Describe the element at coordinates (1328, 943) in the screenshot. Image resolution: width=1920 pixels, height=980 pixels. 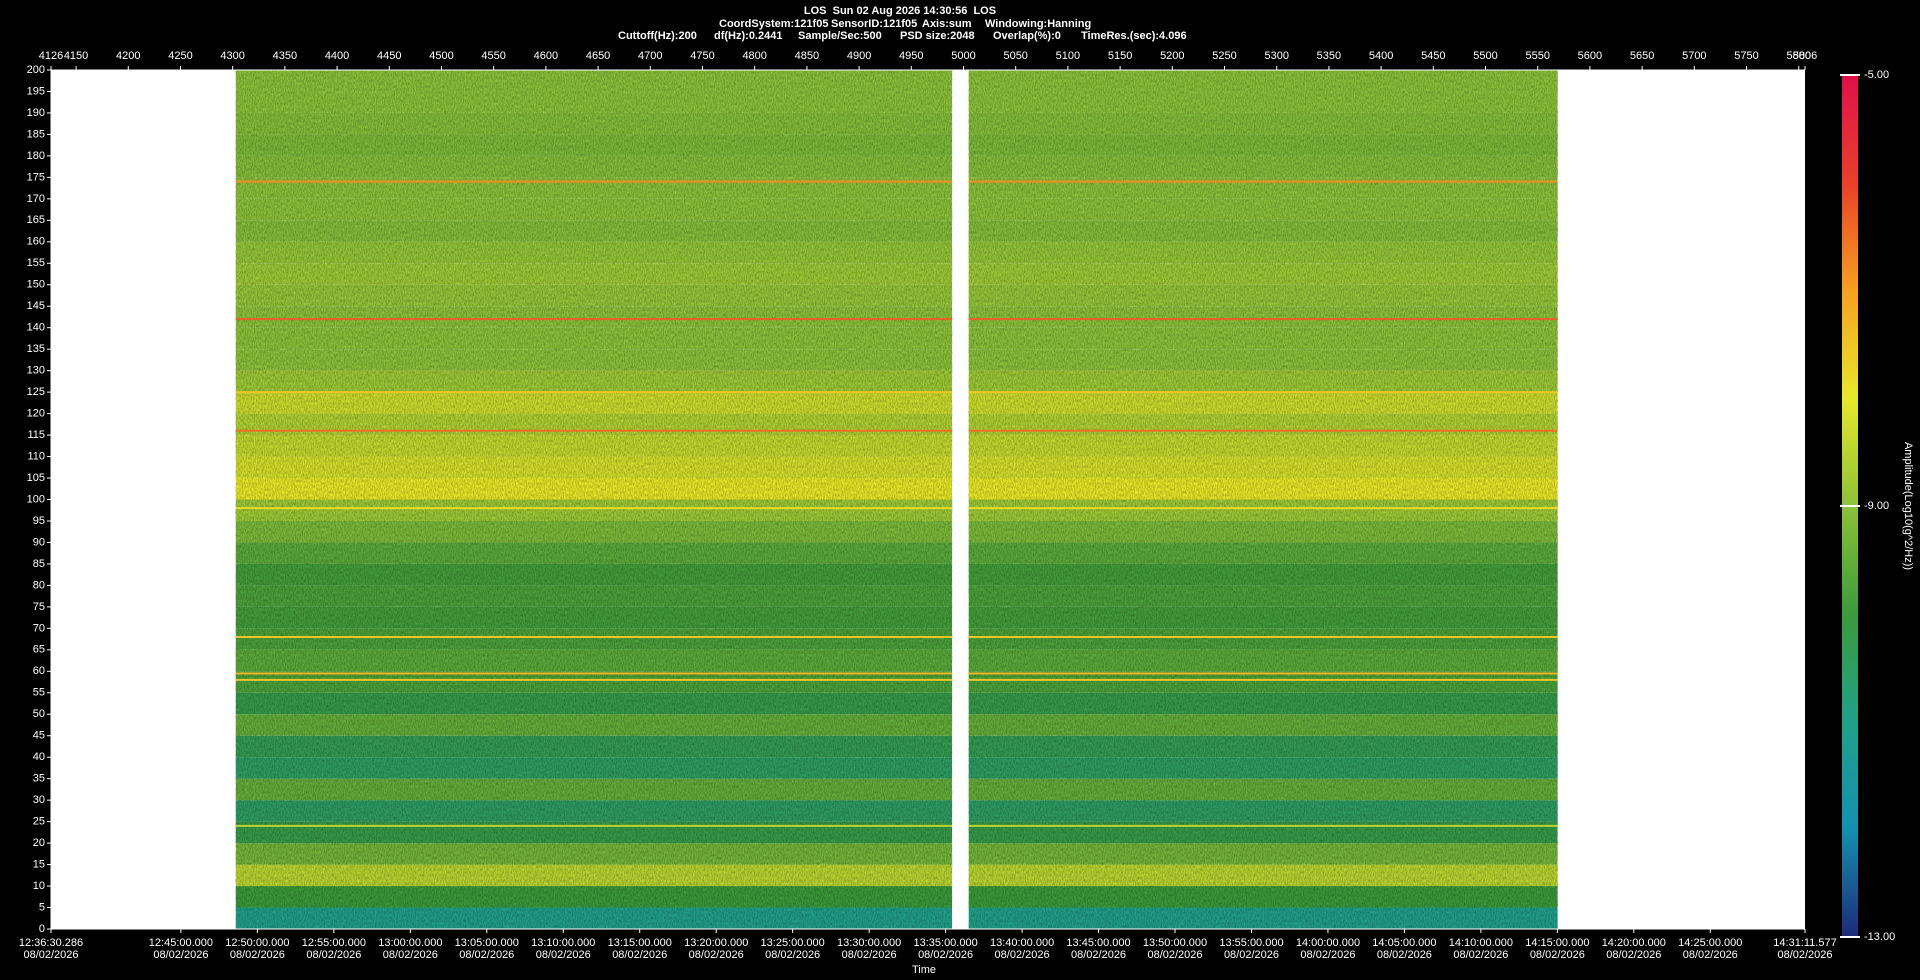
I see `time-tick-label: 14:00:00.000` at that location.